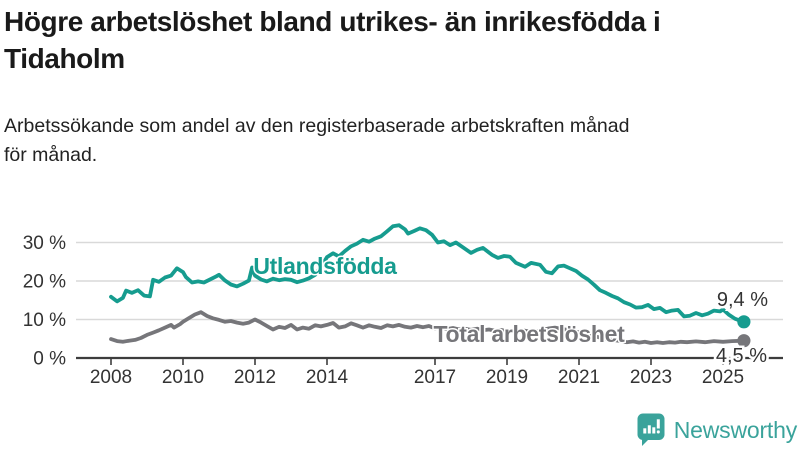 This screenshot has width=800, height=450. What do you see at coordinates (744, 341) in the screenshot?
I see `end-dot-total` at bounding box center [744, 341].